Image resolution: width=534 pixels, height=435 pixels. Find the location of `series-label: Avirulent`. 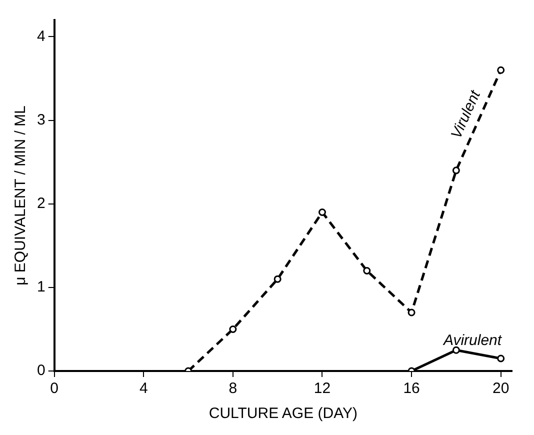

series-label: Avirulent is located at coordinates (472, 340).